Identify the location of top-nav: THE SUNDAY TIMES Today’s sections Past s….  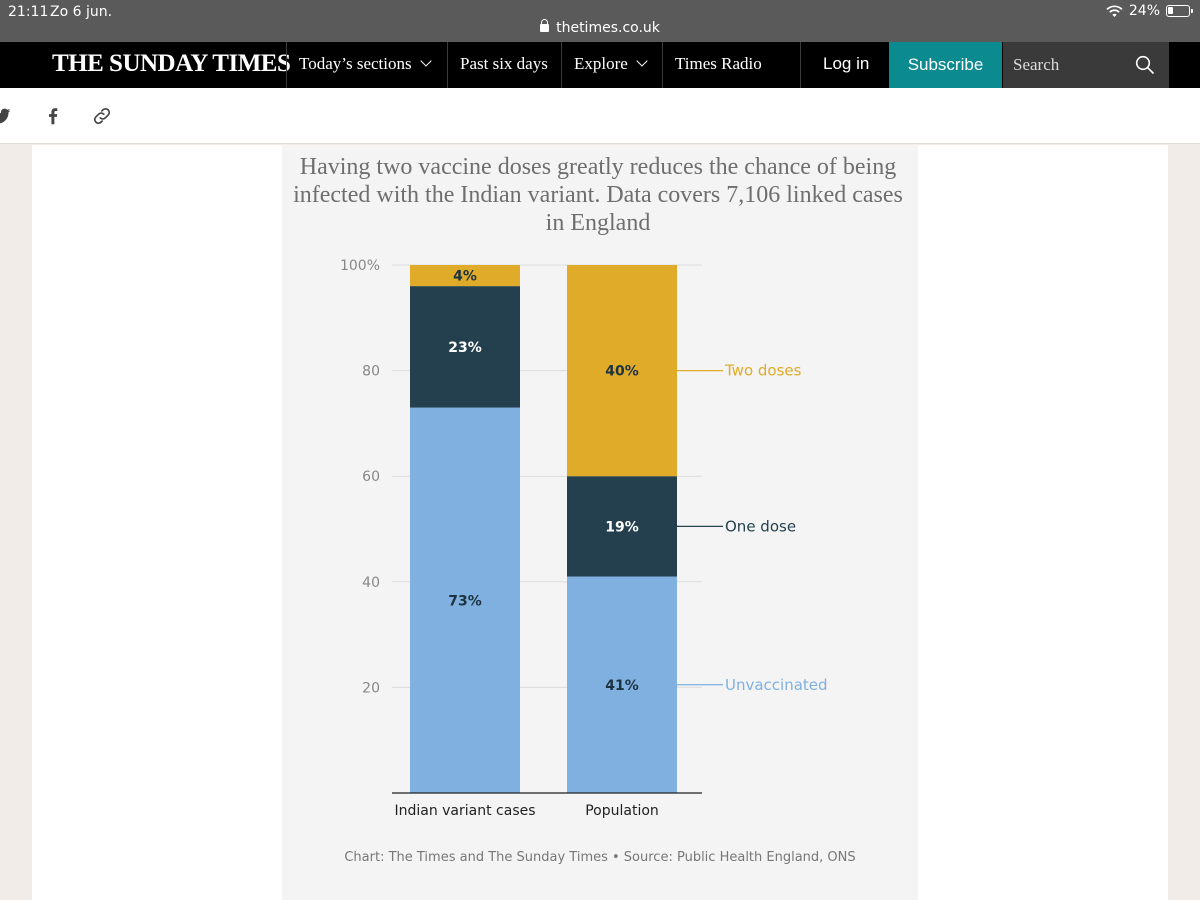
(600, 65).